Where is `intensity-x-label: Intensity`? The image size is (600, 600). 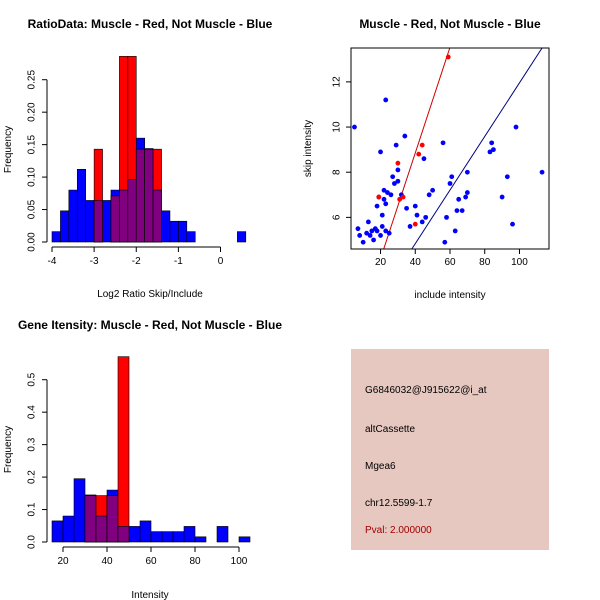
intensity-x-label: Intensity is located at coordinates (149, 595).